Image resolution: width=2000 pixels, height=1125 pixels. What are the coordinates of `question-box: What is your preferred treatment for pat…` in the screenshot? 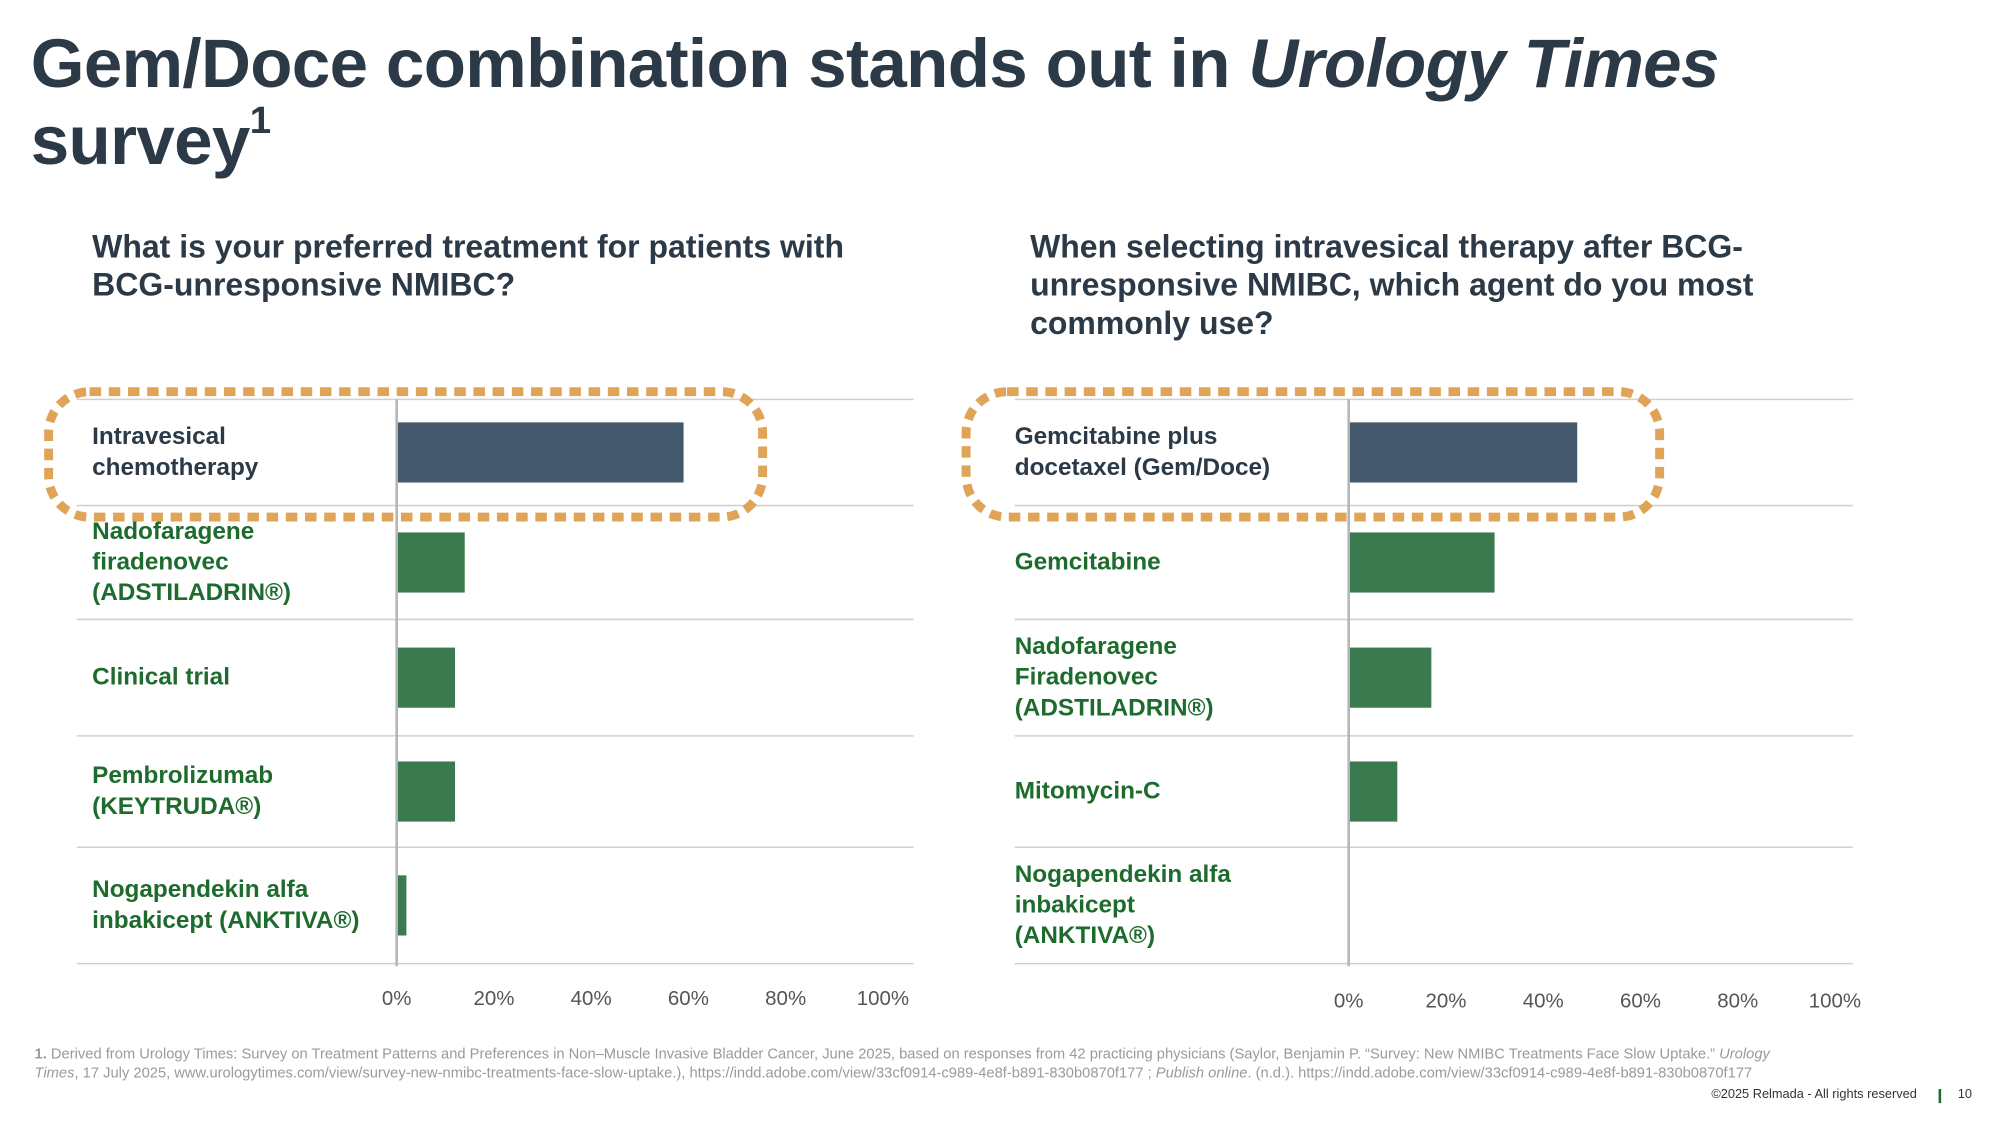 It's located at (468, 266).